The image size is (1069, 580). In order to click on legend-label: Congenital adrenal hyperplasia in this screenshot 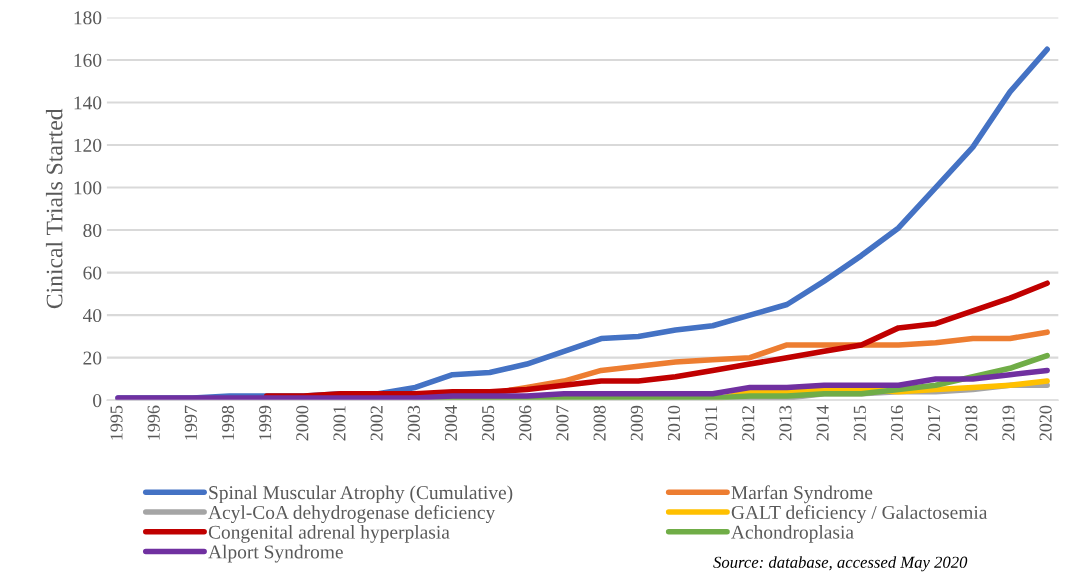, I will do `click(329, 534)`.